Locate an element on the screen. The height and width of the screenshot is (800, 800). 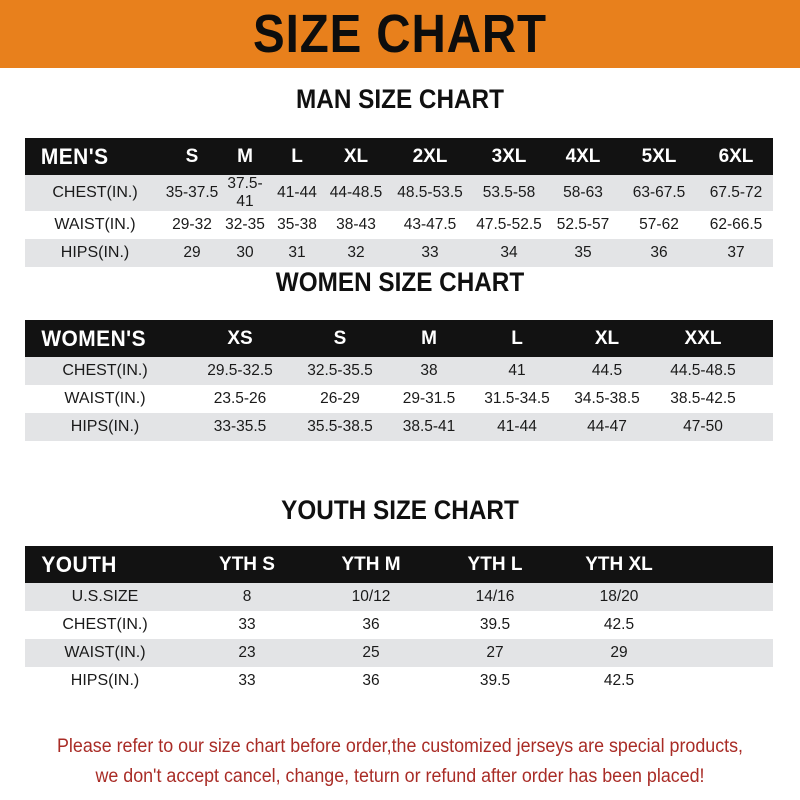
table-cell: 44-47 is located at coordinates (607, 426).